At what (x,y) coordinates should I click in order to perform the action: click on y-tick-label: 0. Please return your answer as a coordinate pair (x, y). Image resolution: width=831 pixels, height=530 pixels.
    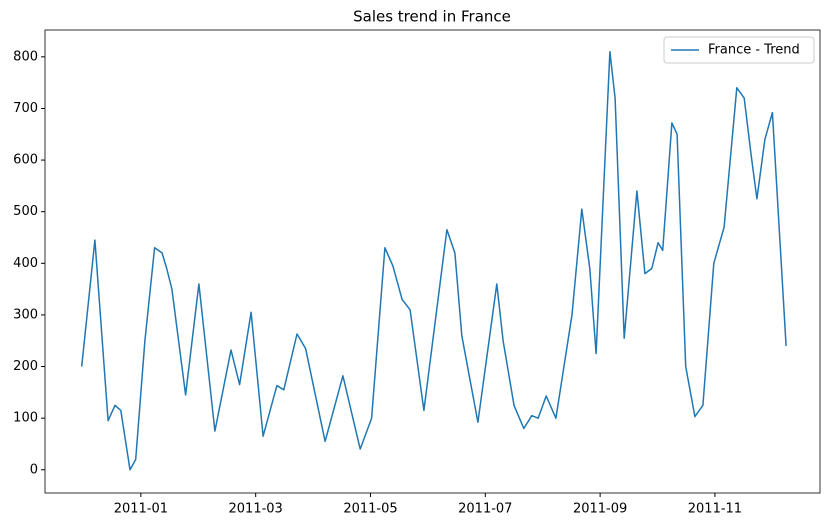
    Looking at the image, I should click on (34, 469).